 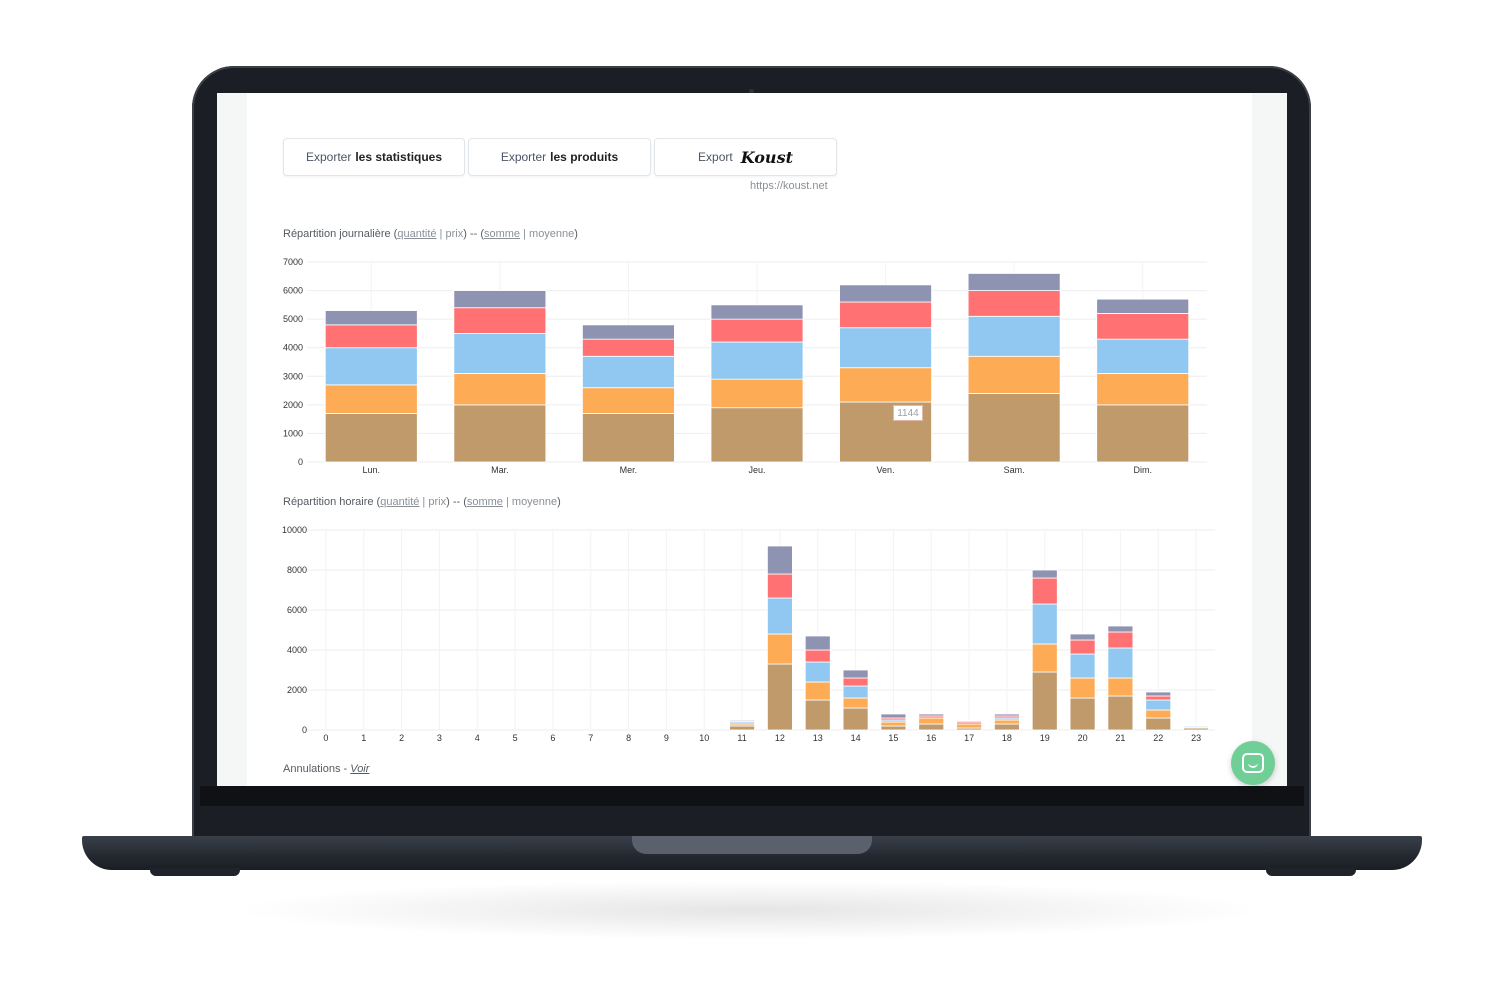 I want to click on x-tick-label: 15, so click(x=893, y=738).